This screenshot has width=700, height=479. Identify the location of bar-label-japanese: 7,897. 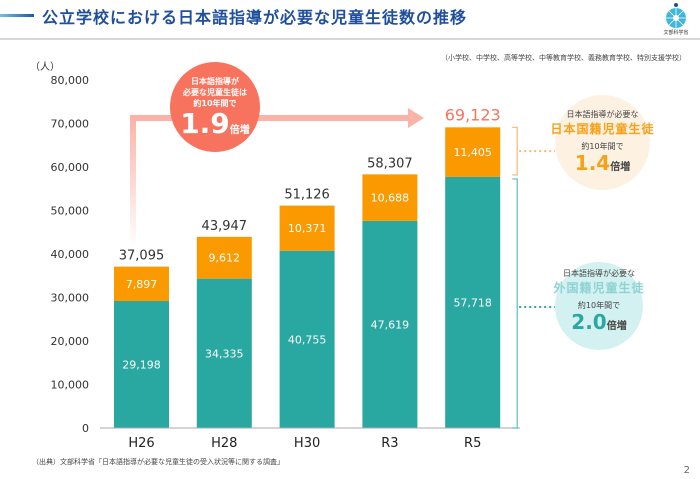
(142, 284).